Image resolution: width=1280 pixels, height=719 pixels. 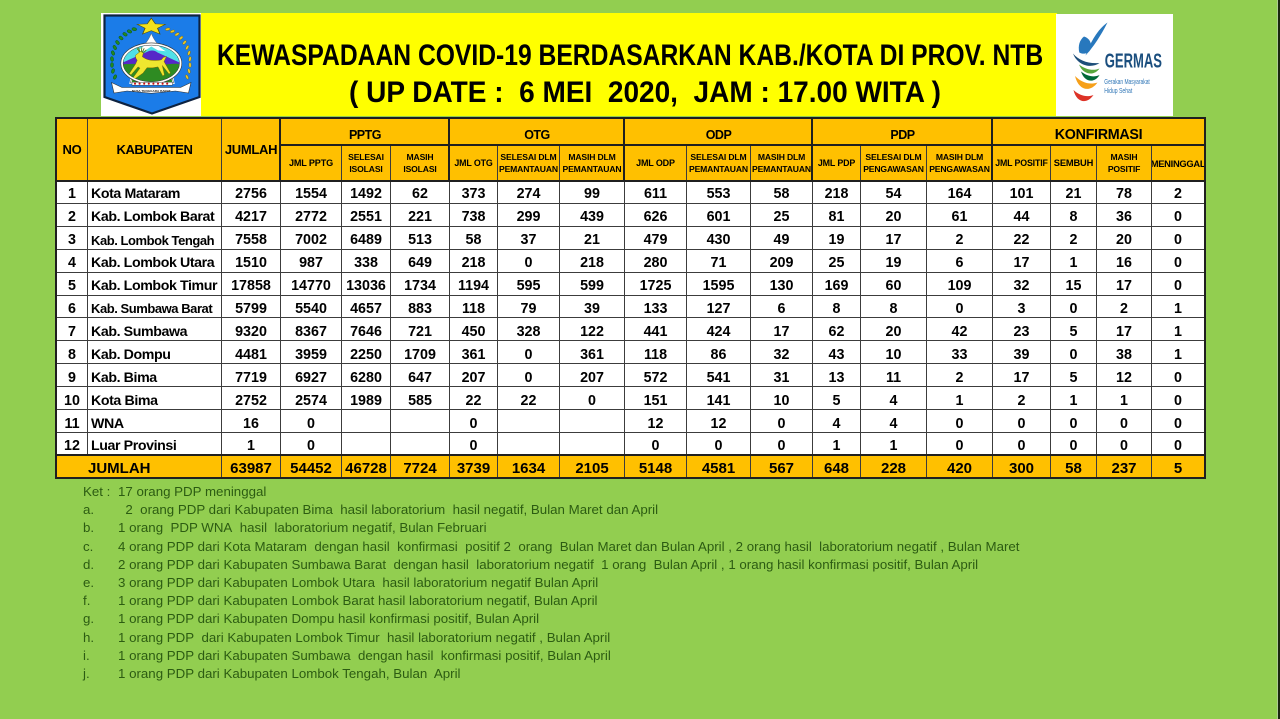 I want to click on svg-text: GERMAS, so click(x=1133, y=62).